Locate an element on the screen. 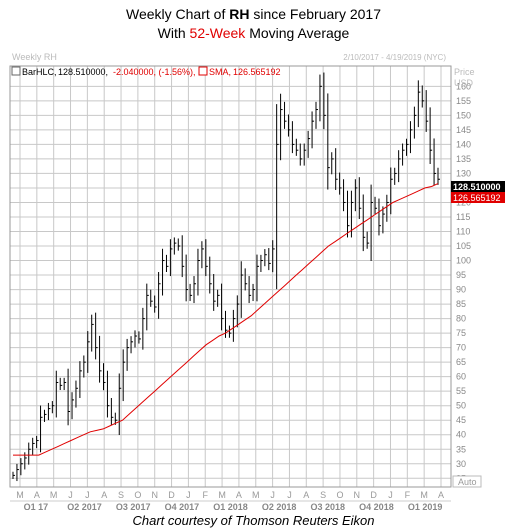 This screenshot has width=507, height=531. subtitle-suffix: Moving Average is located at coordinates (297, 33).